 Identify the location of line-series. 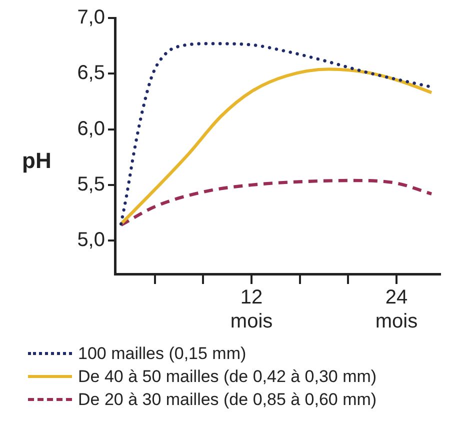
(276, 202).